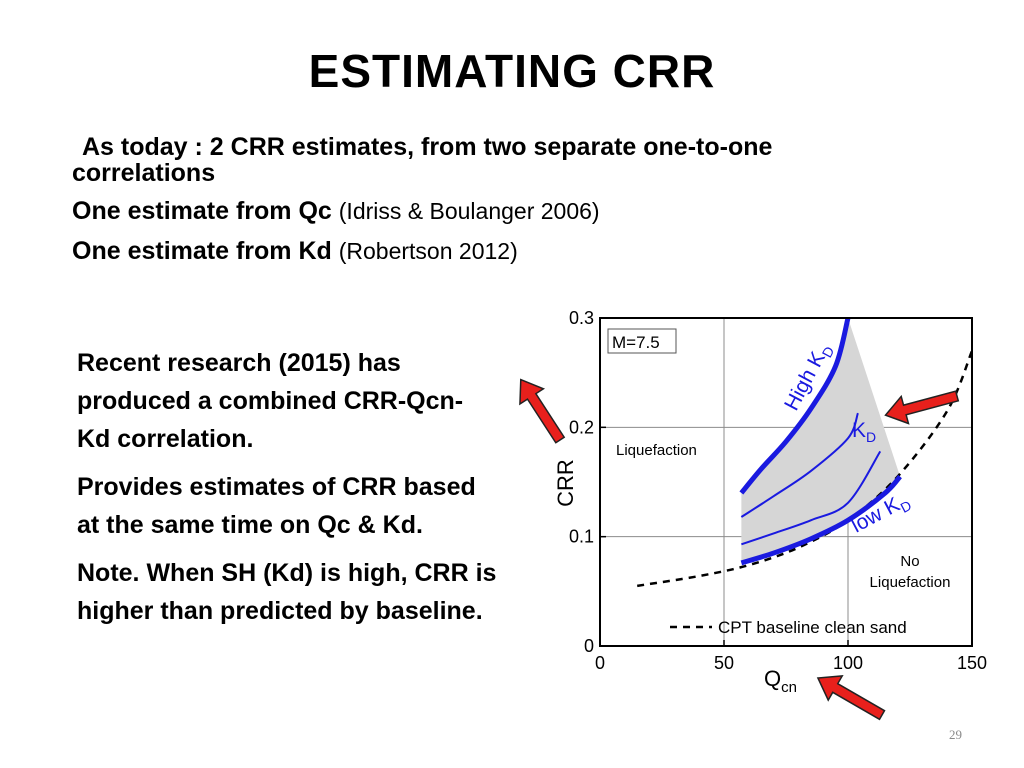 This screenshot has height=768, width=1024. Describe the element at coordinates (512, 71) in the screenshot. I see `slide-title: ESTIMATING CRR` at that location.